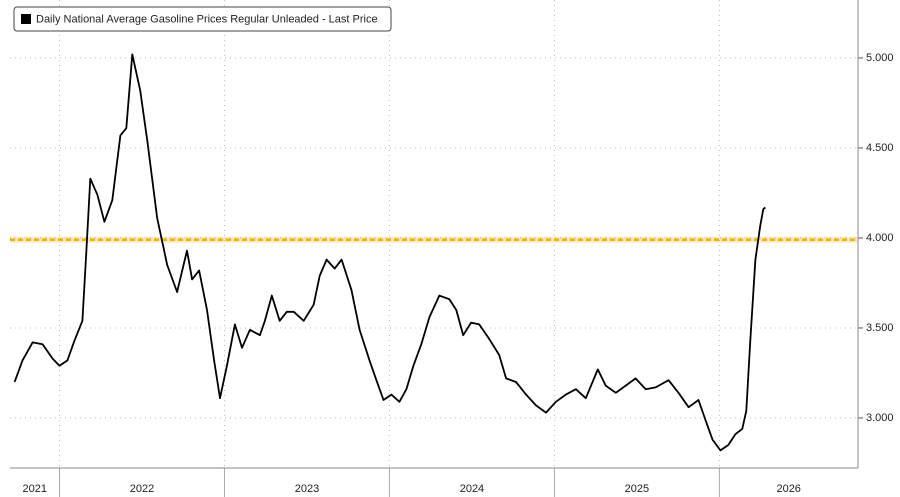 This screenshot has width=900, height=497. I want to click on legend-swatch, so click(26, 19).